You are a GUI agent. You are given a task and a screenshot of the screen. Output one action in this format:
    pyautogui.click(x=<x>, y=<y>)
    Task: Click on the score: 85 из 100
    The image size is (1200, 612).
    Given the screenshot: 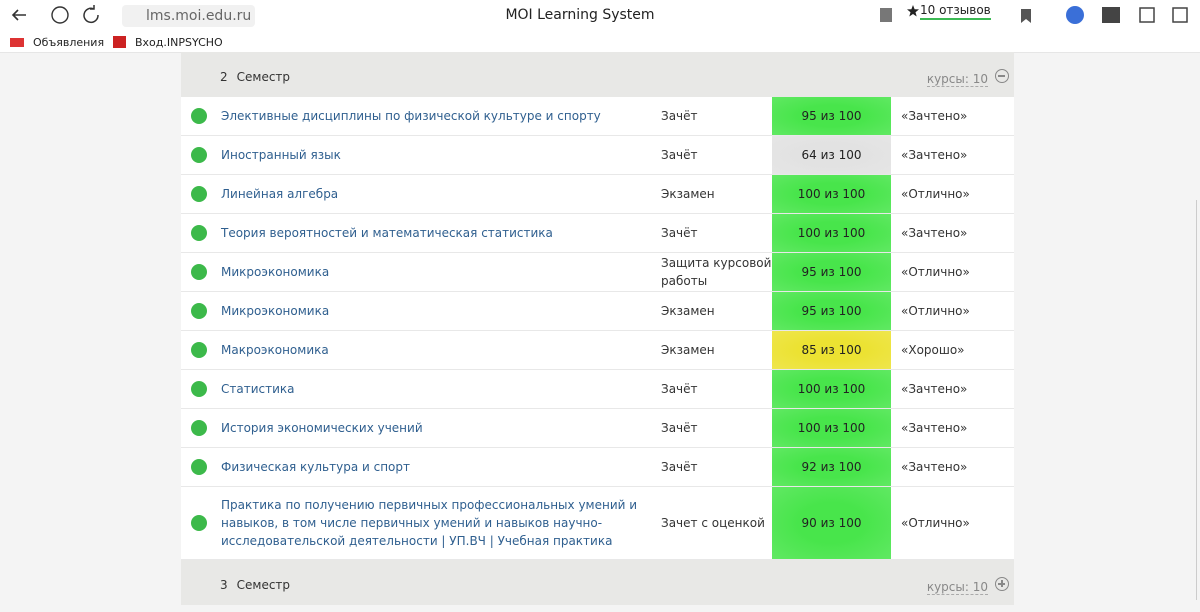 What is the action you would take?
    pyautogui.click(x=831, y=350)
    